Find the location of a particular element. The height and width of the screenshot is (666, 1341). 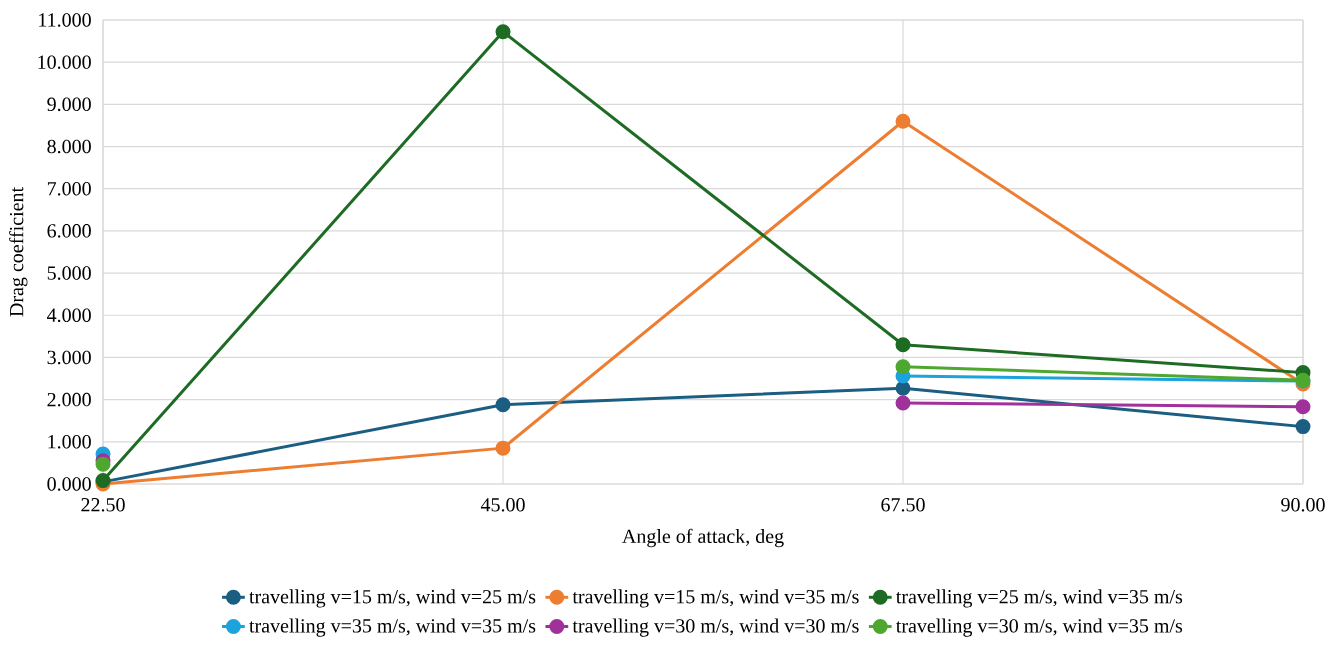

y-tick-label: 8.000 is located at coordinates (69, 146).